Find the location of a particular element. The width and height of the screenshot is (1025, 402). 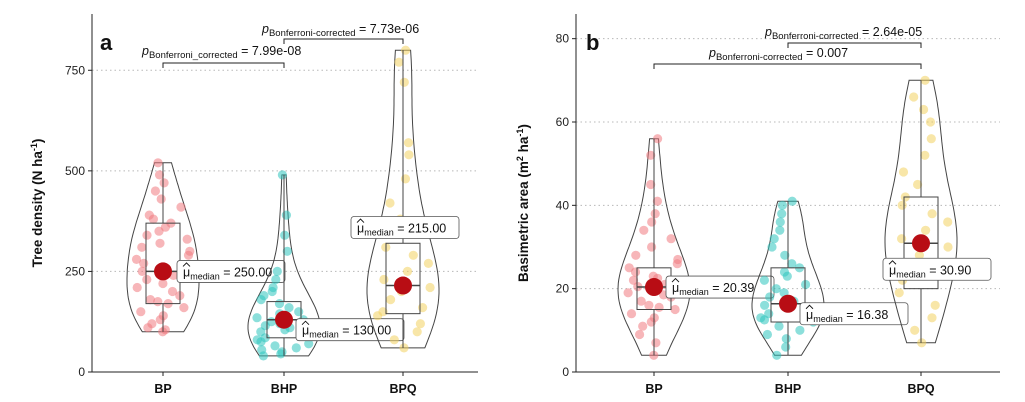

y-axis-title: Basimetric area (m2 ha-1) is located at coordinates (523, 203).